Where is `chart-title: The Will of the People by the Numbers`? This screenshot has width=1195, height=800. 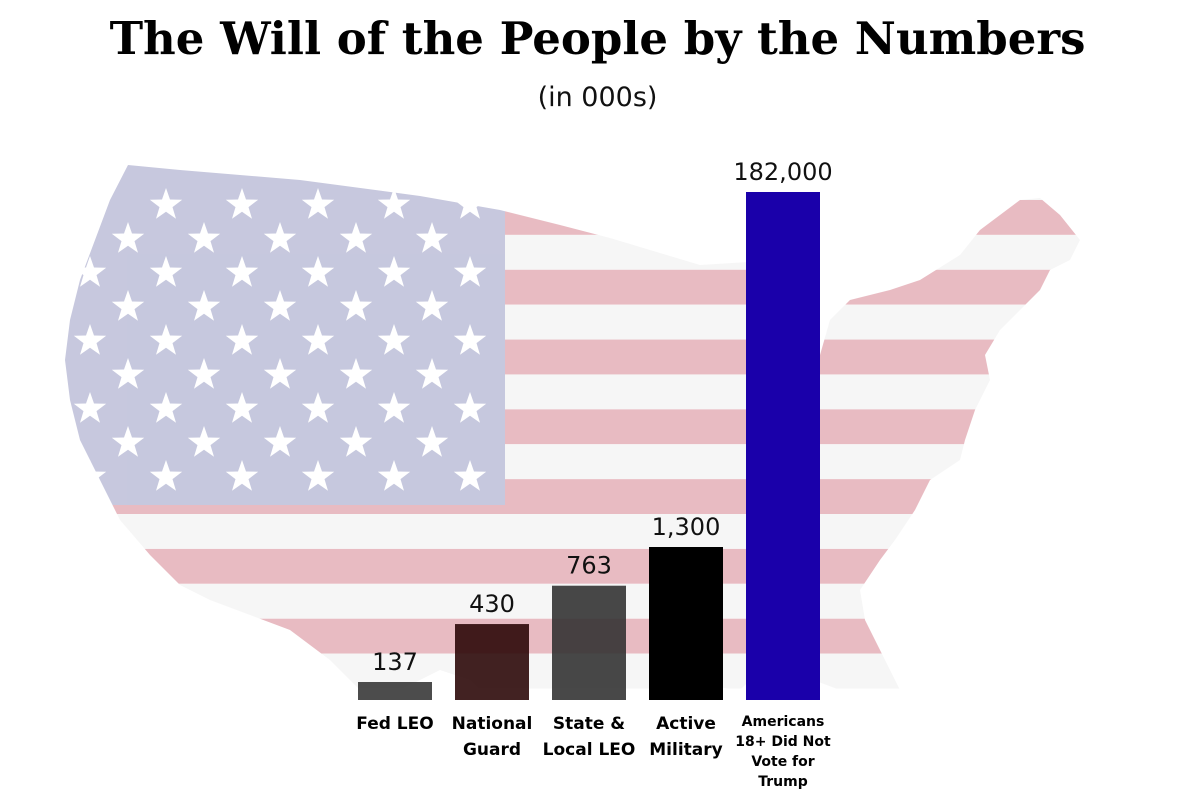 chart-title: The Will of the People by the Numbers is located at coordinates (597, 38).